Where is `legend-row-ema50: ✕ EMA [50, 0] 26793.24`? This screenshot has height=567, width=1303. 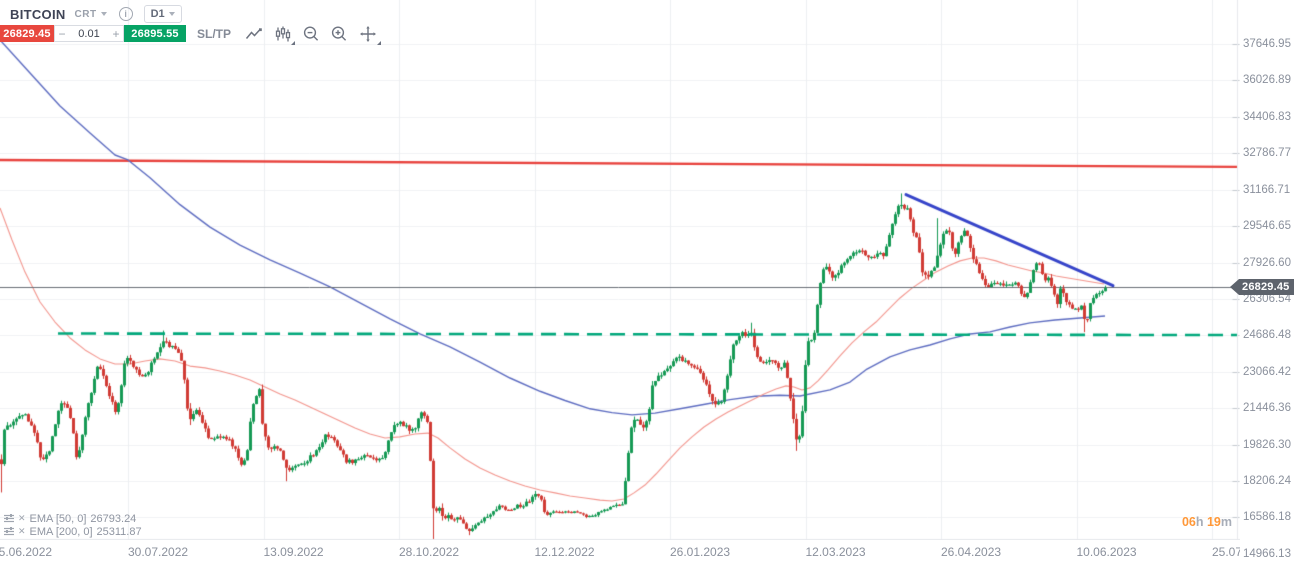
legend-row-ema50: ✕ EMA [50, 0] 26793.24 is located at coordinates (73, 518).